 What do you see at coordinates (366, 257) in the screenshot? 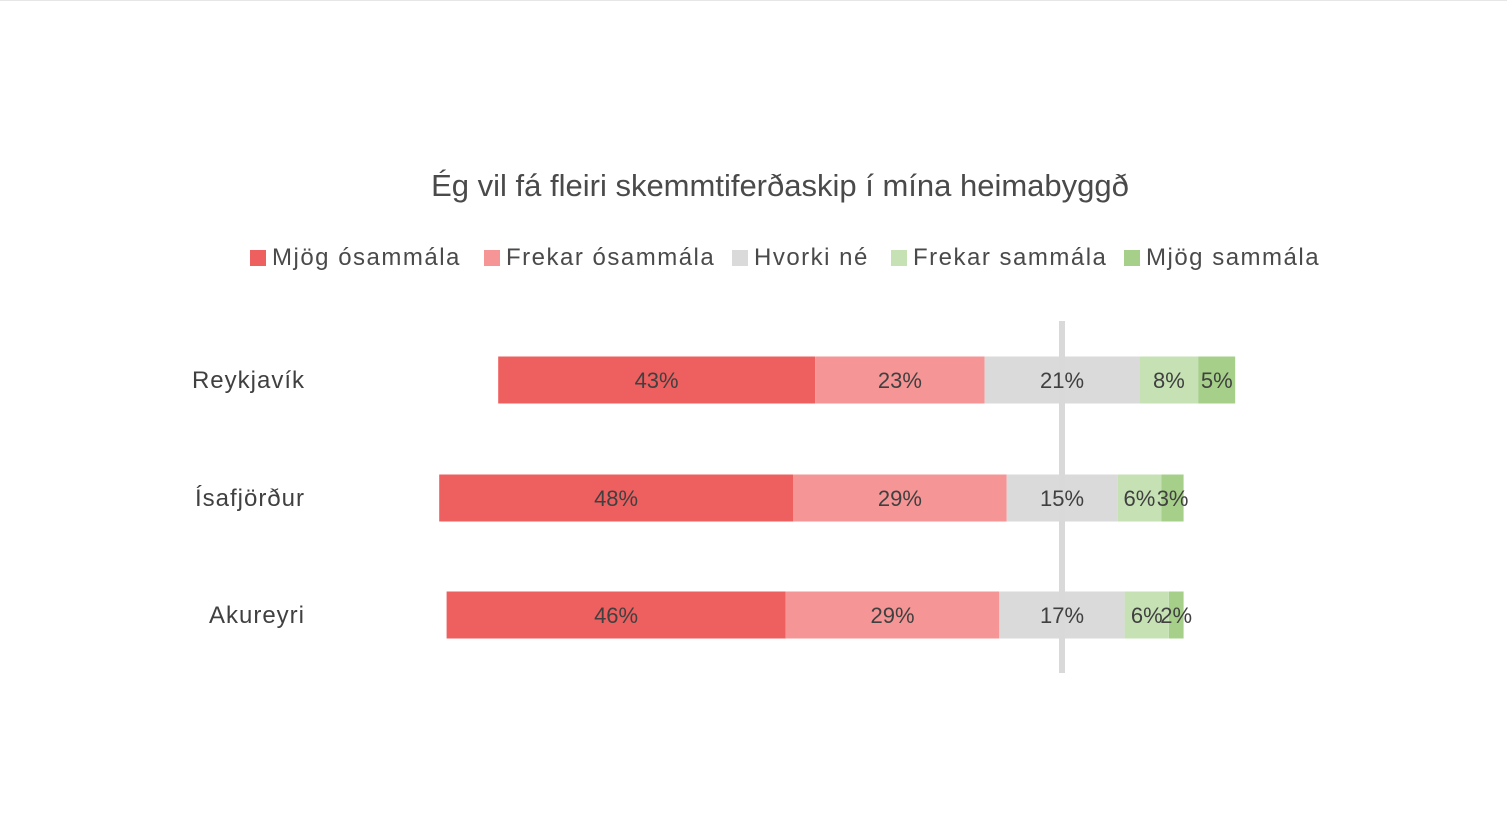
I see `legend-label: Mjög ósammála` at bounding box center [366, 257].